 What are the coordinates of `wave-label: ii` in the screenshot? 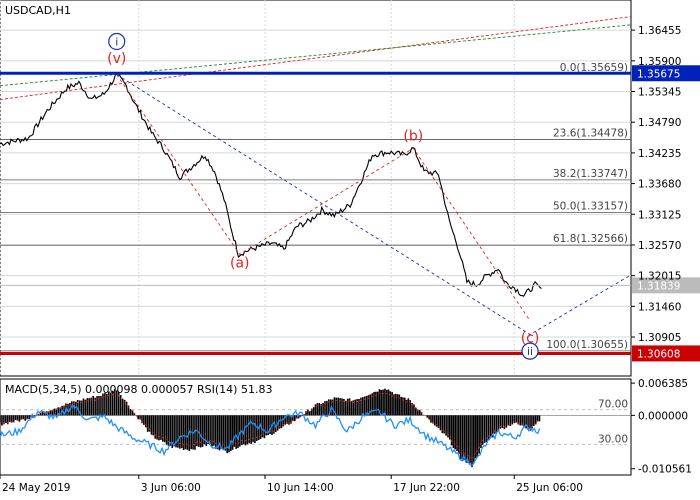 It's located at (530, 351).